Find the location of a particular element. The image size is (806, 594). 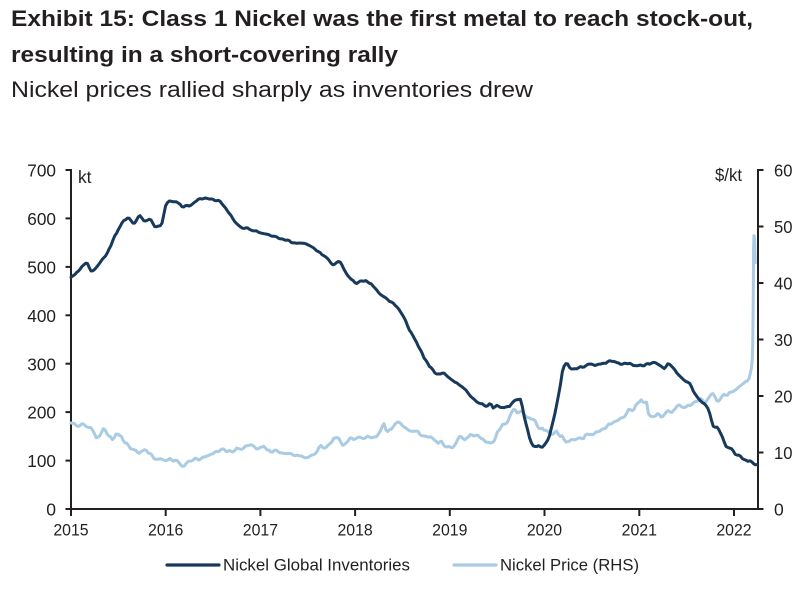

svg-text: $/kt is located at coordinates (728, 175).